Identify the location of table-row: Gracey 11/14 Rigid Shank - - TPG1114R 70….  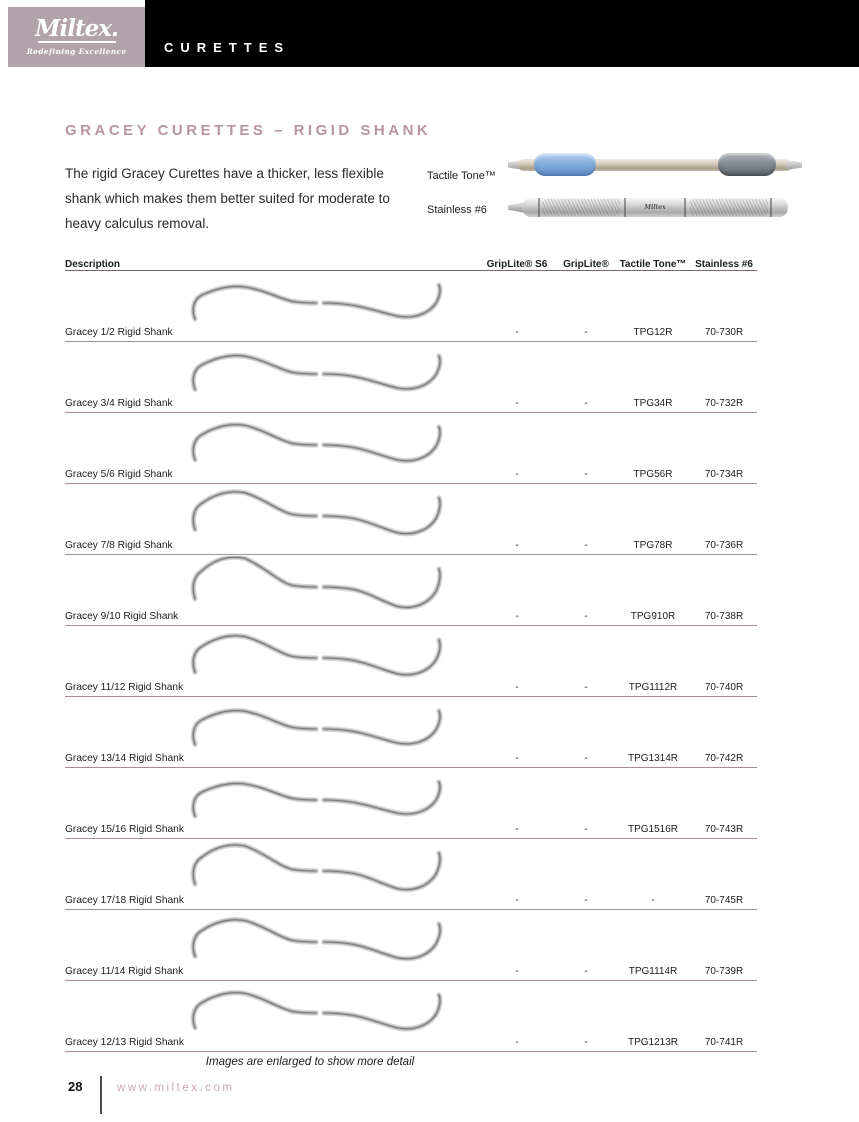
(411, 945).